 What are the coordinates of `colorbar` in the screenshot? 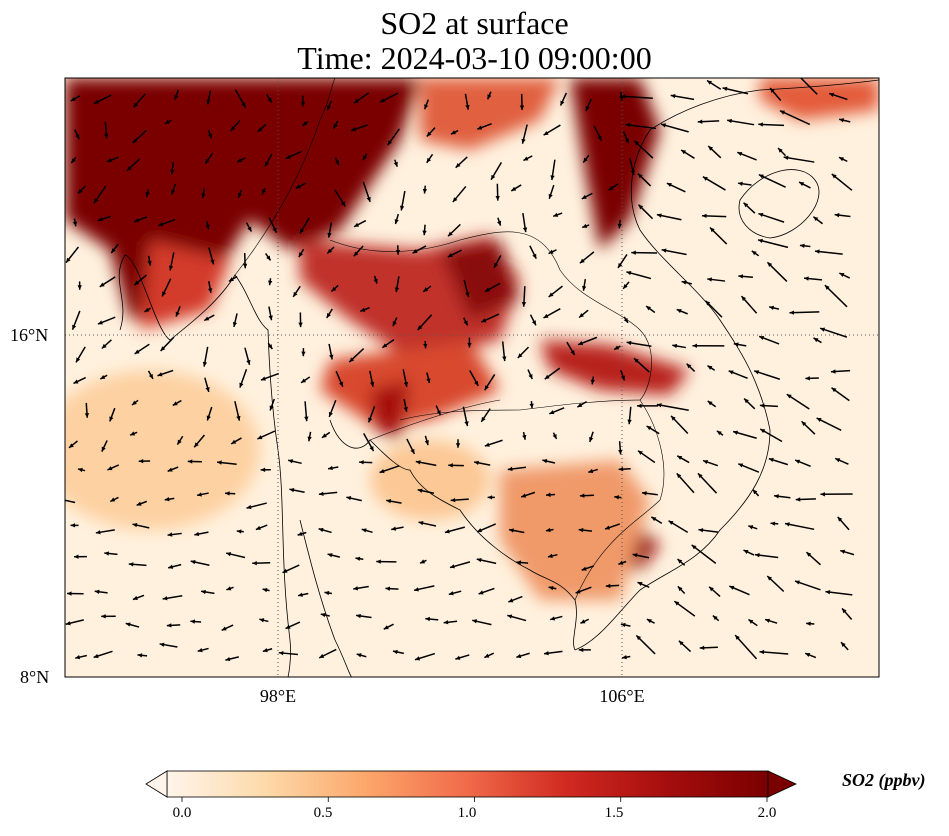 It's located at (467, 784).